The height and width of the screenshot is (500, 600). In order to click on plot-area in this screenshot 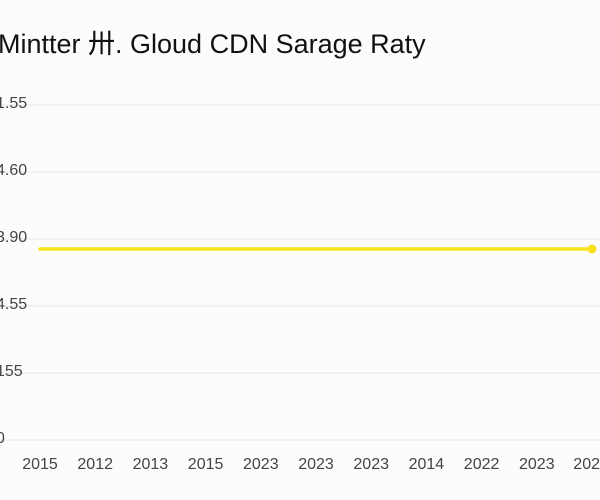, I will do `click(317, 249)`.